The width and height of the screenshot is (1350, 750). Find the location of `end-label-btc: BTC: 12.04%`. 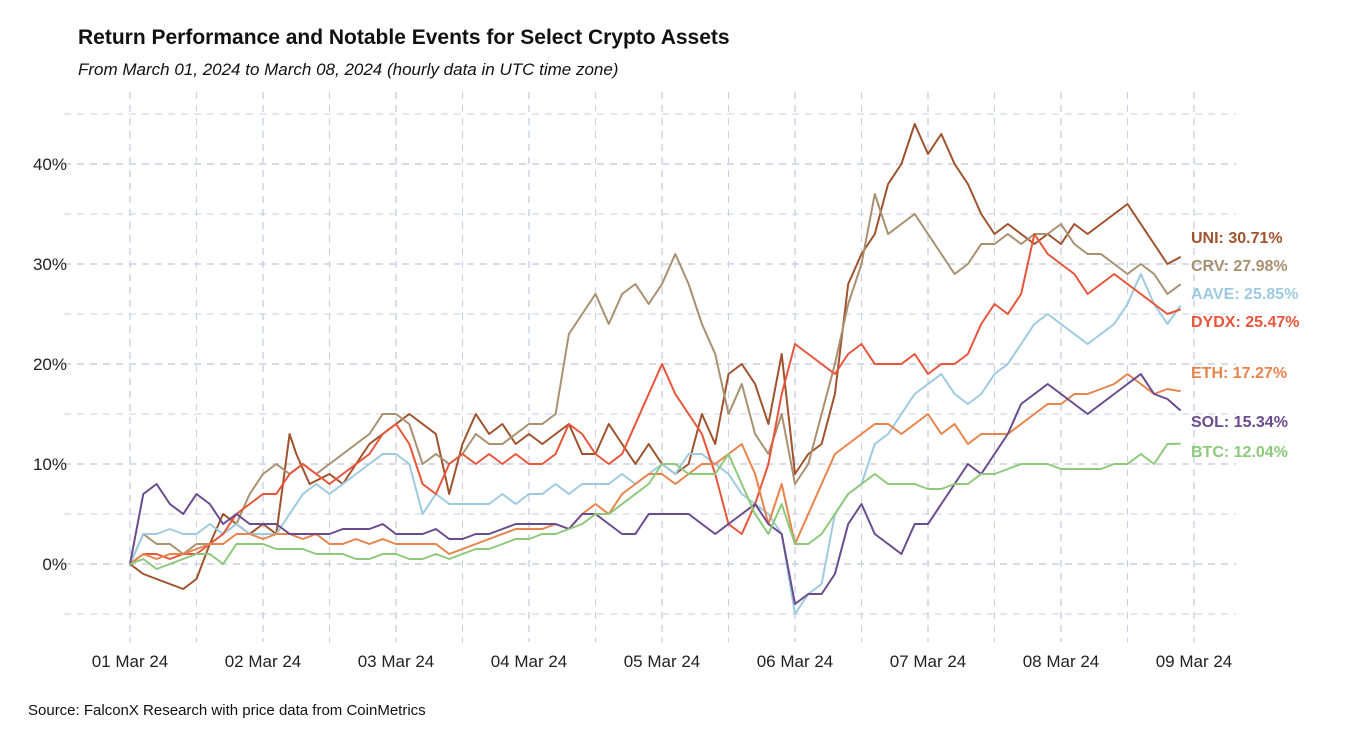

end-label-btc: BTC: 12.04% is located at coordinates (1239, 452).